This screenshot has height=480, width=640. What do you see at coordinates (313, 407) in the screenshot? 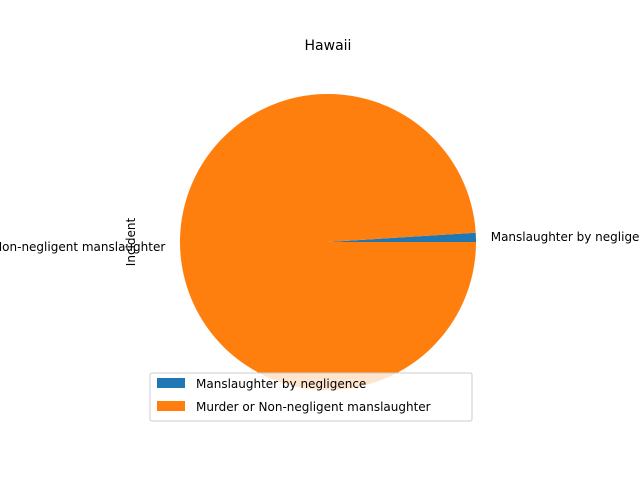
I see `legend-label-murder: Murder or Non-negligent manslaughter` at bounding box center [313, 407].